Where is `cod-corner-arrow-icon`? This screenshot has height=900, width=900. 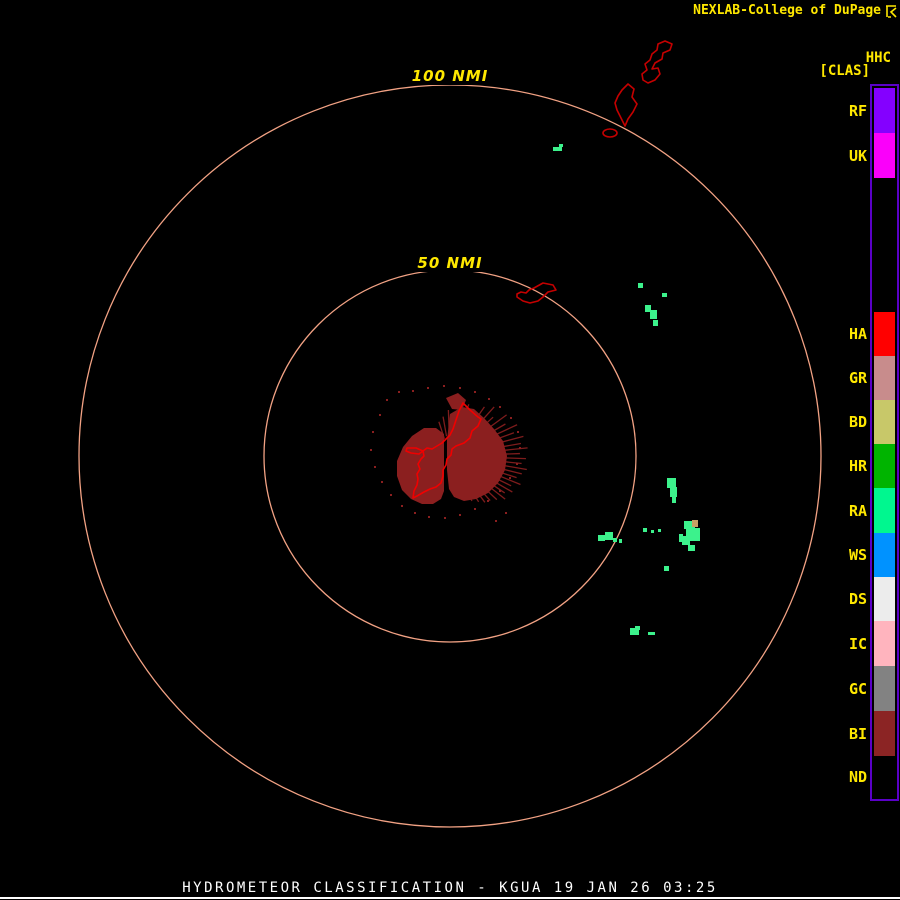 cod-corner-arrow-icon is located at coordinates (891, 11).